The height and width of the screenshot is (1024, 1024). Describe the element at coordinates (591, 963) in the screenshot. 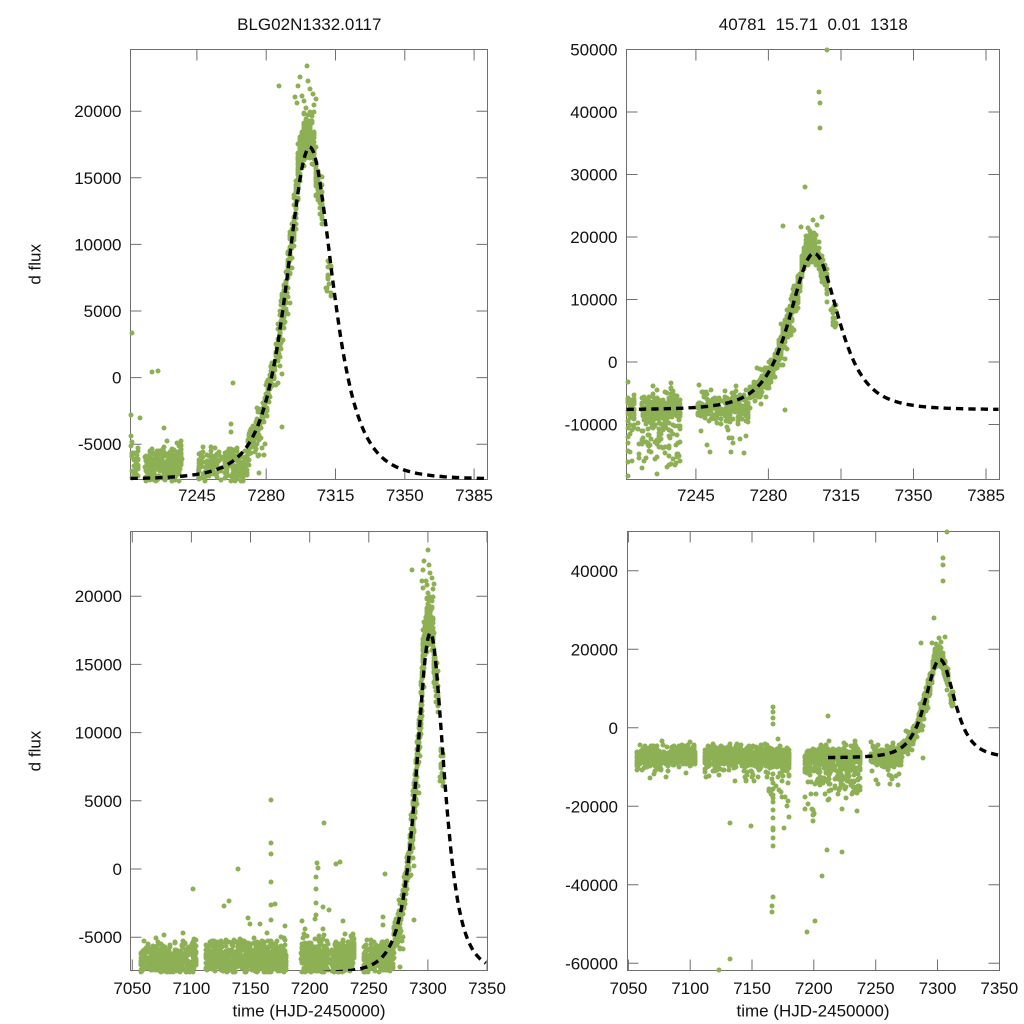

I see `svg-text: -60000` at that location.